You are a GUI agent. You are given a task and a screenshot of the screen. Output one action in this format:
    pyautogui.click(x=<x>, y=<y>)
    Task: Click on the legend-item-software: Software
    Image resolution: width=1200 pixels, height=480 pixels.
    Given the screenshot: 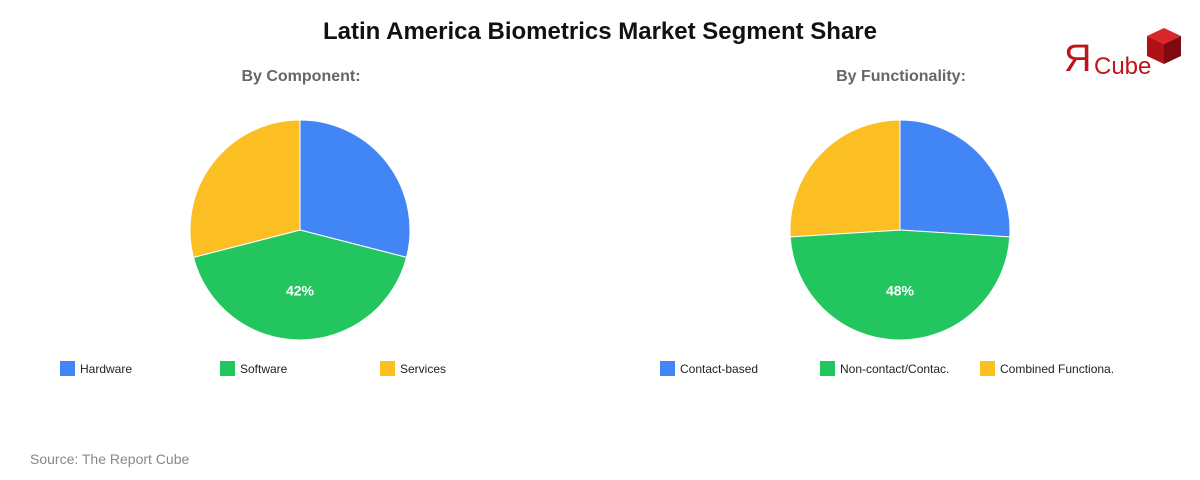 What is the action you would take?
    pyautogui.click(x=253, y=368)
    